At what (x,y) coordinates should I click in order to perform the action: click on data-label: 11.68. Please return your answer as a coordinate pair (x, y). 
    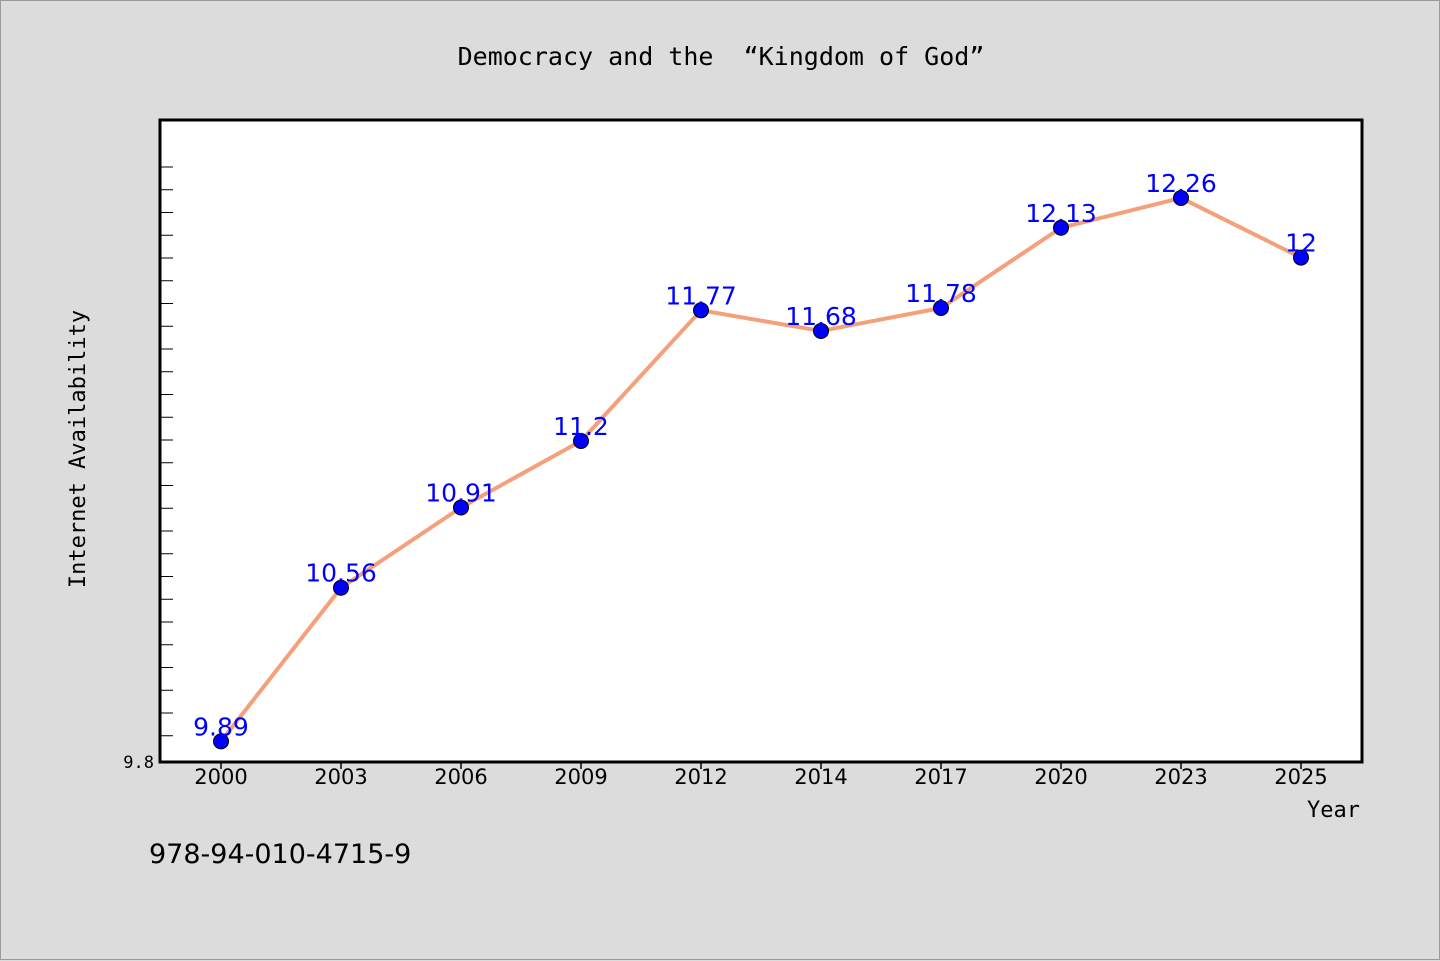
    Looking at the image, I should click on (821, 316).